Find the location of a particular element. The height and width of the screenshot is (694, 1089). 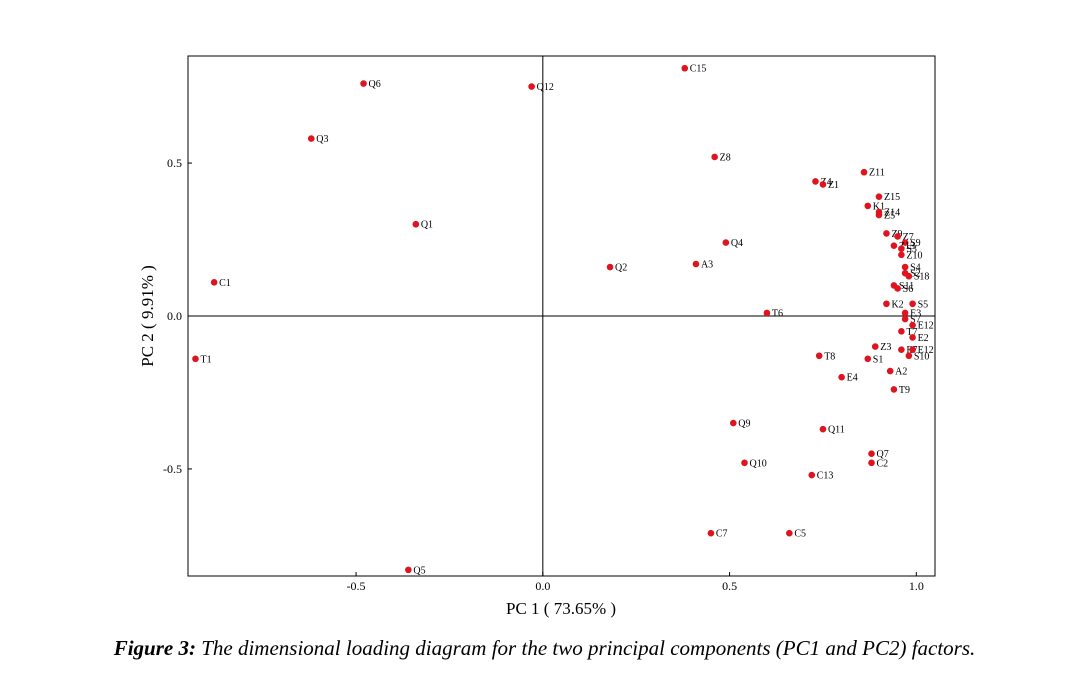

point-label: S18 is located at coordinates (922, 277).